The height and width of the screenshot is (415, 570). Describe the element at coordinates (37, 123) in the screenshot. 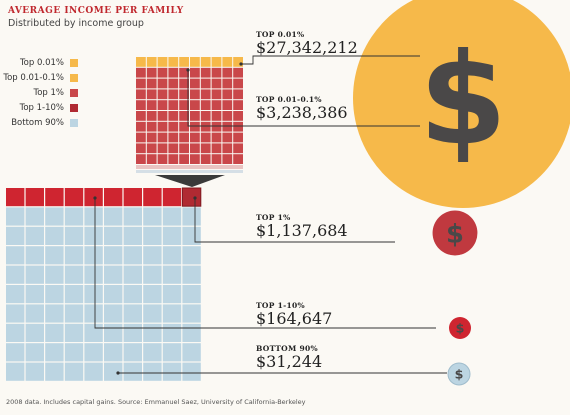

I see `legend-label: Bottom 90%` at that location.